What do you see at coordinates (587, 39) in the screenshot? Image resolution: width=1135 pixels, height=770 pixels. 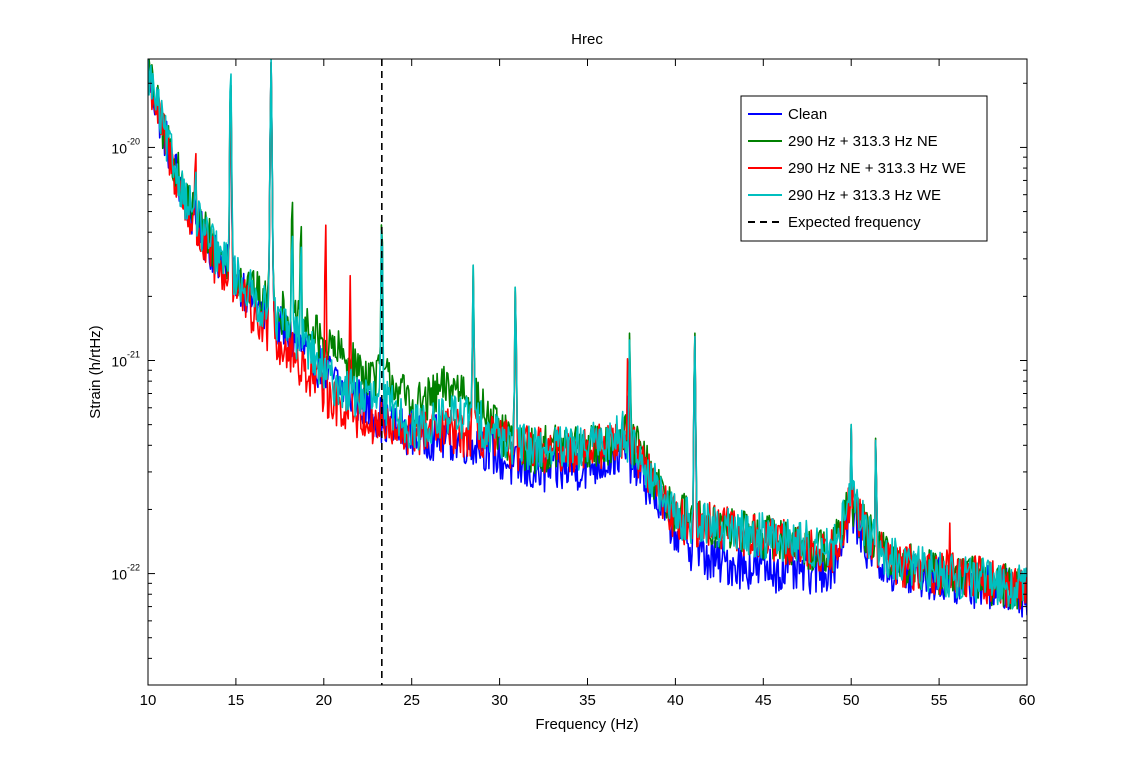 I see `chart-title: Hrec` at bounding box center [587, 39].